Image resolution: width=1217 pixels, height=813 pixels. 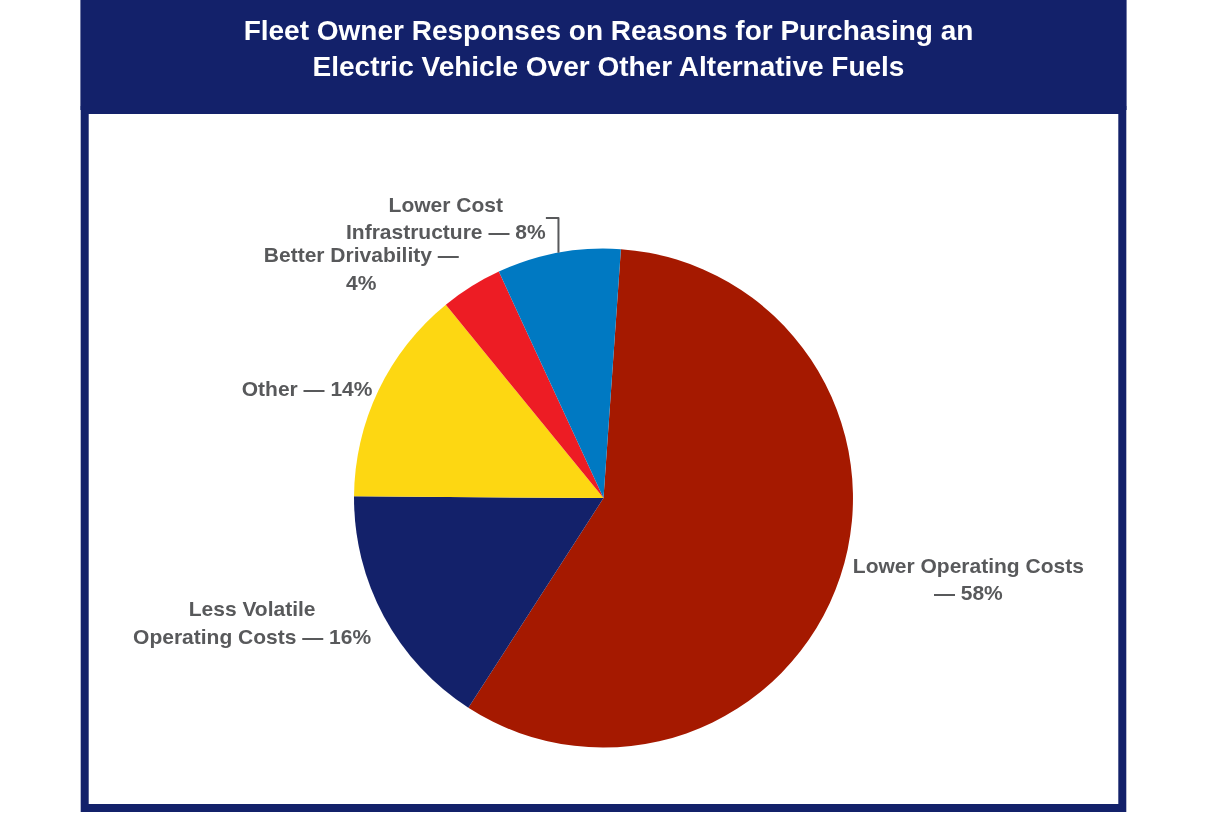 I want to click on slice-label: Other — 14%, so click(x=307, y=388).